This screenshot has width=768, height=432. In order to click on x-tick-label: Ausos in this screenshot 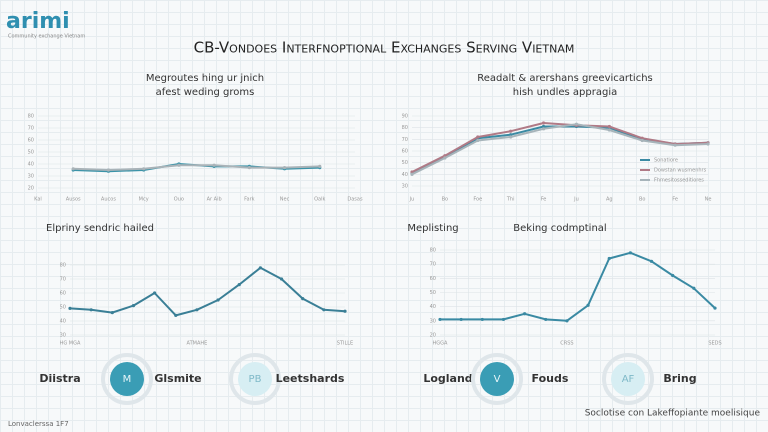, I will do `click(73, 200)`.